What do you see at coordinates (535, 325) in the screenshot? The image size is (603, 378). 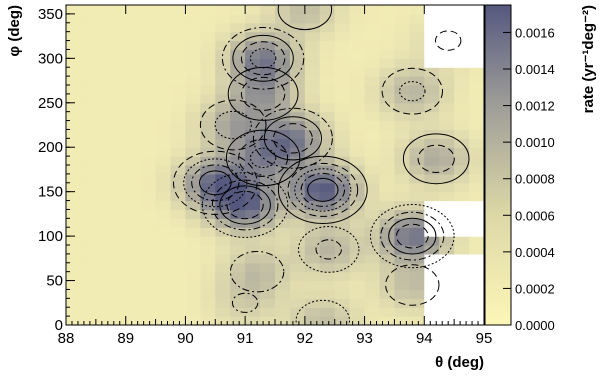 I see `colorbar-tick-label: 0.0000` at bounding box center [535, 325].